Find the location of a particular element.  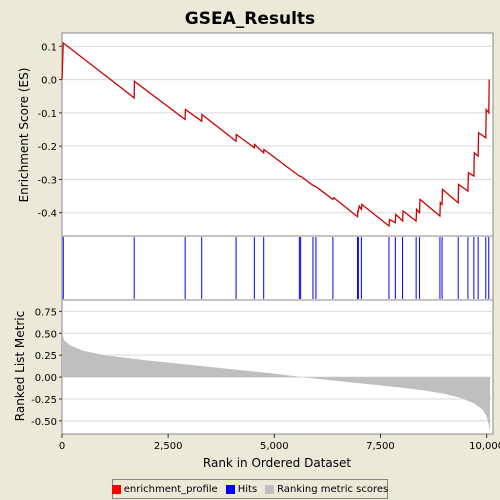

es-y-tick-label: -0.1 is located at coordinates (47, 114).